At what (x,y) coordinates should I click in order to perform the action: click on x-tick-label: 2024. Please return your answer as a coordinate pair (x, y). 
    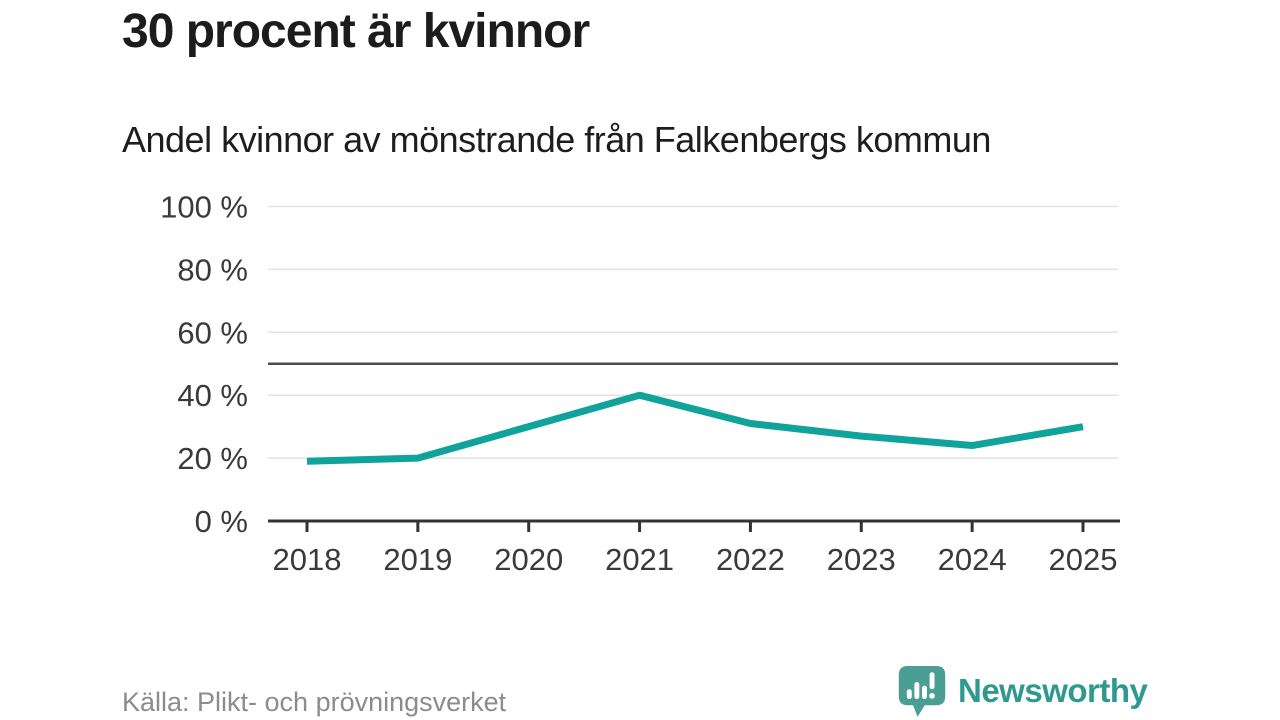
    Looking at the image, I should click on (972, 559).